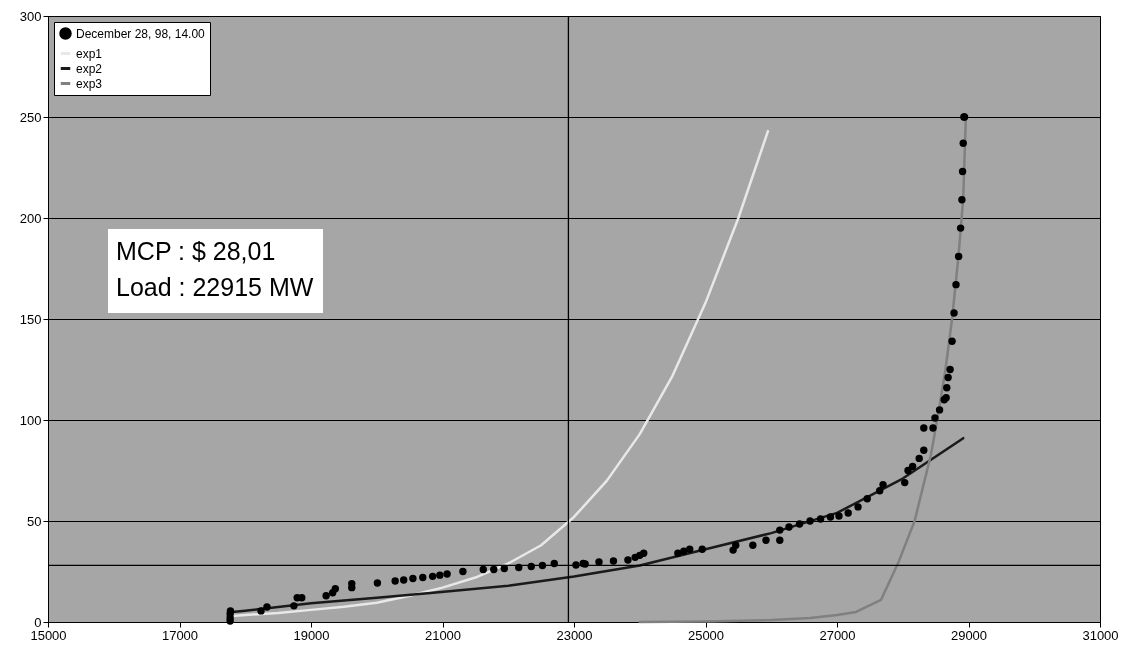  What do you see at coordinates (30, 420) in the screenshot?
I see `y-tick-label: 100` at bounding box center [30, 420].